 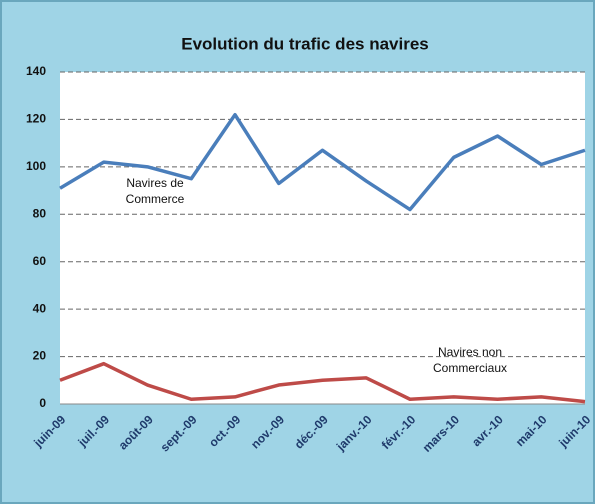 What do you see at coordinates (354, 433) in the screenshot?
I see `x-tick-label: janv.-10` at bounding box center [354, 433].